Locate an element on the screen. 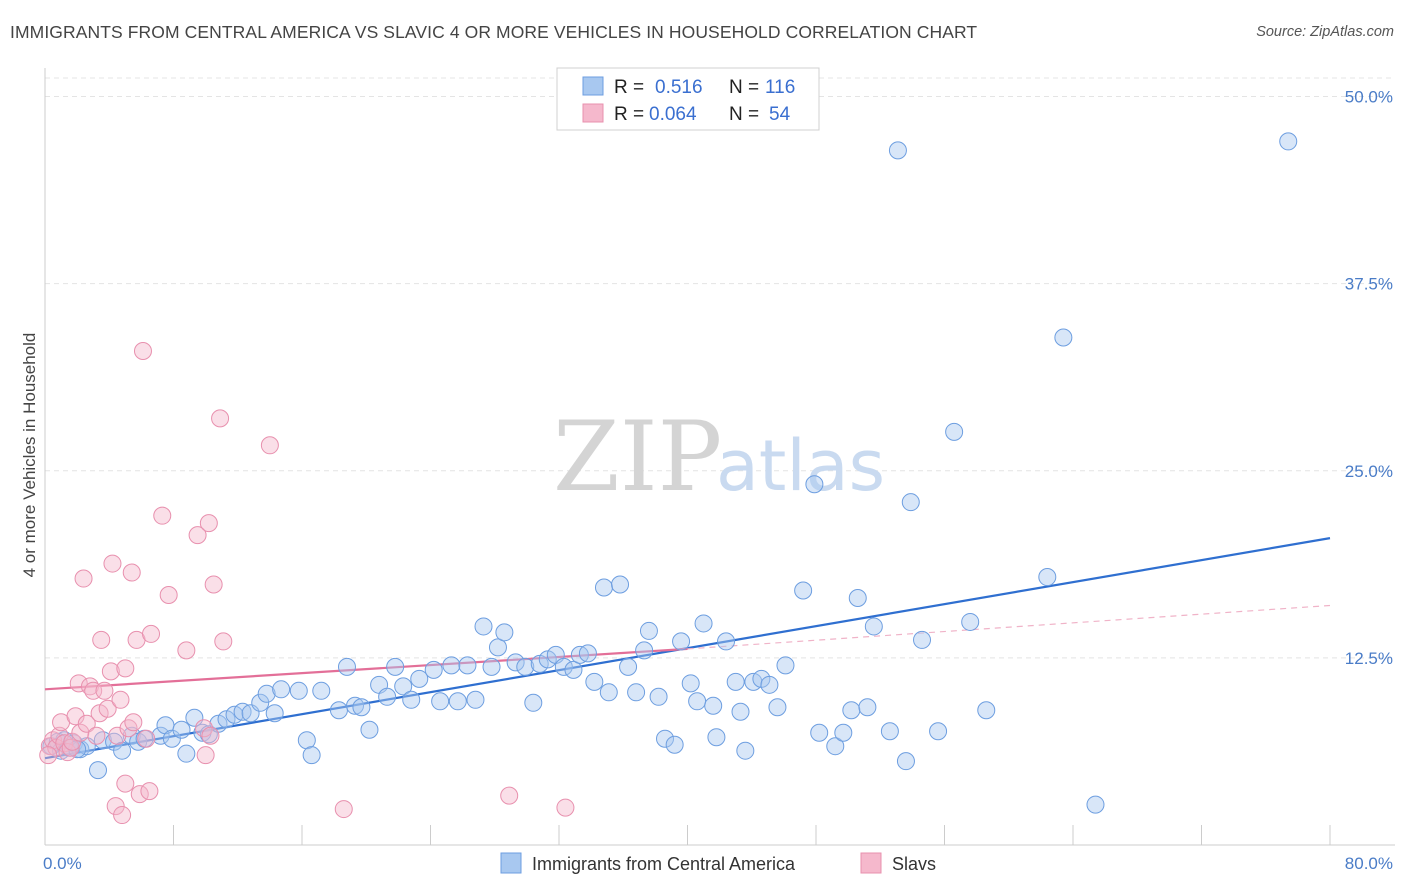  legend-n-label-1: N = is located at coordinates (744, 87).